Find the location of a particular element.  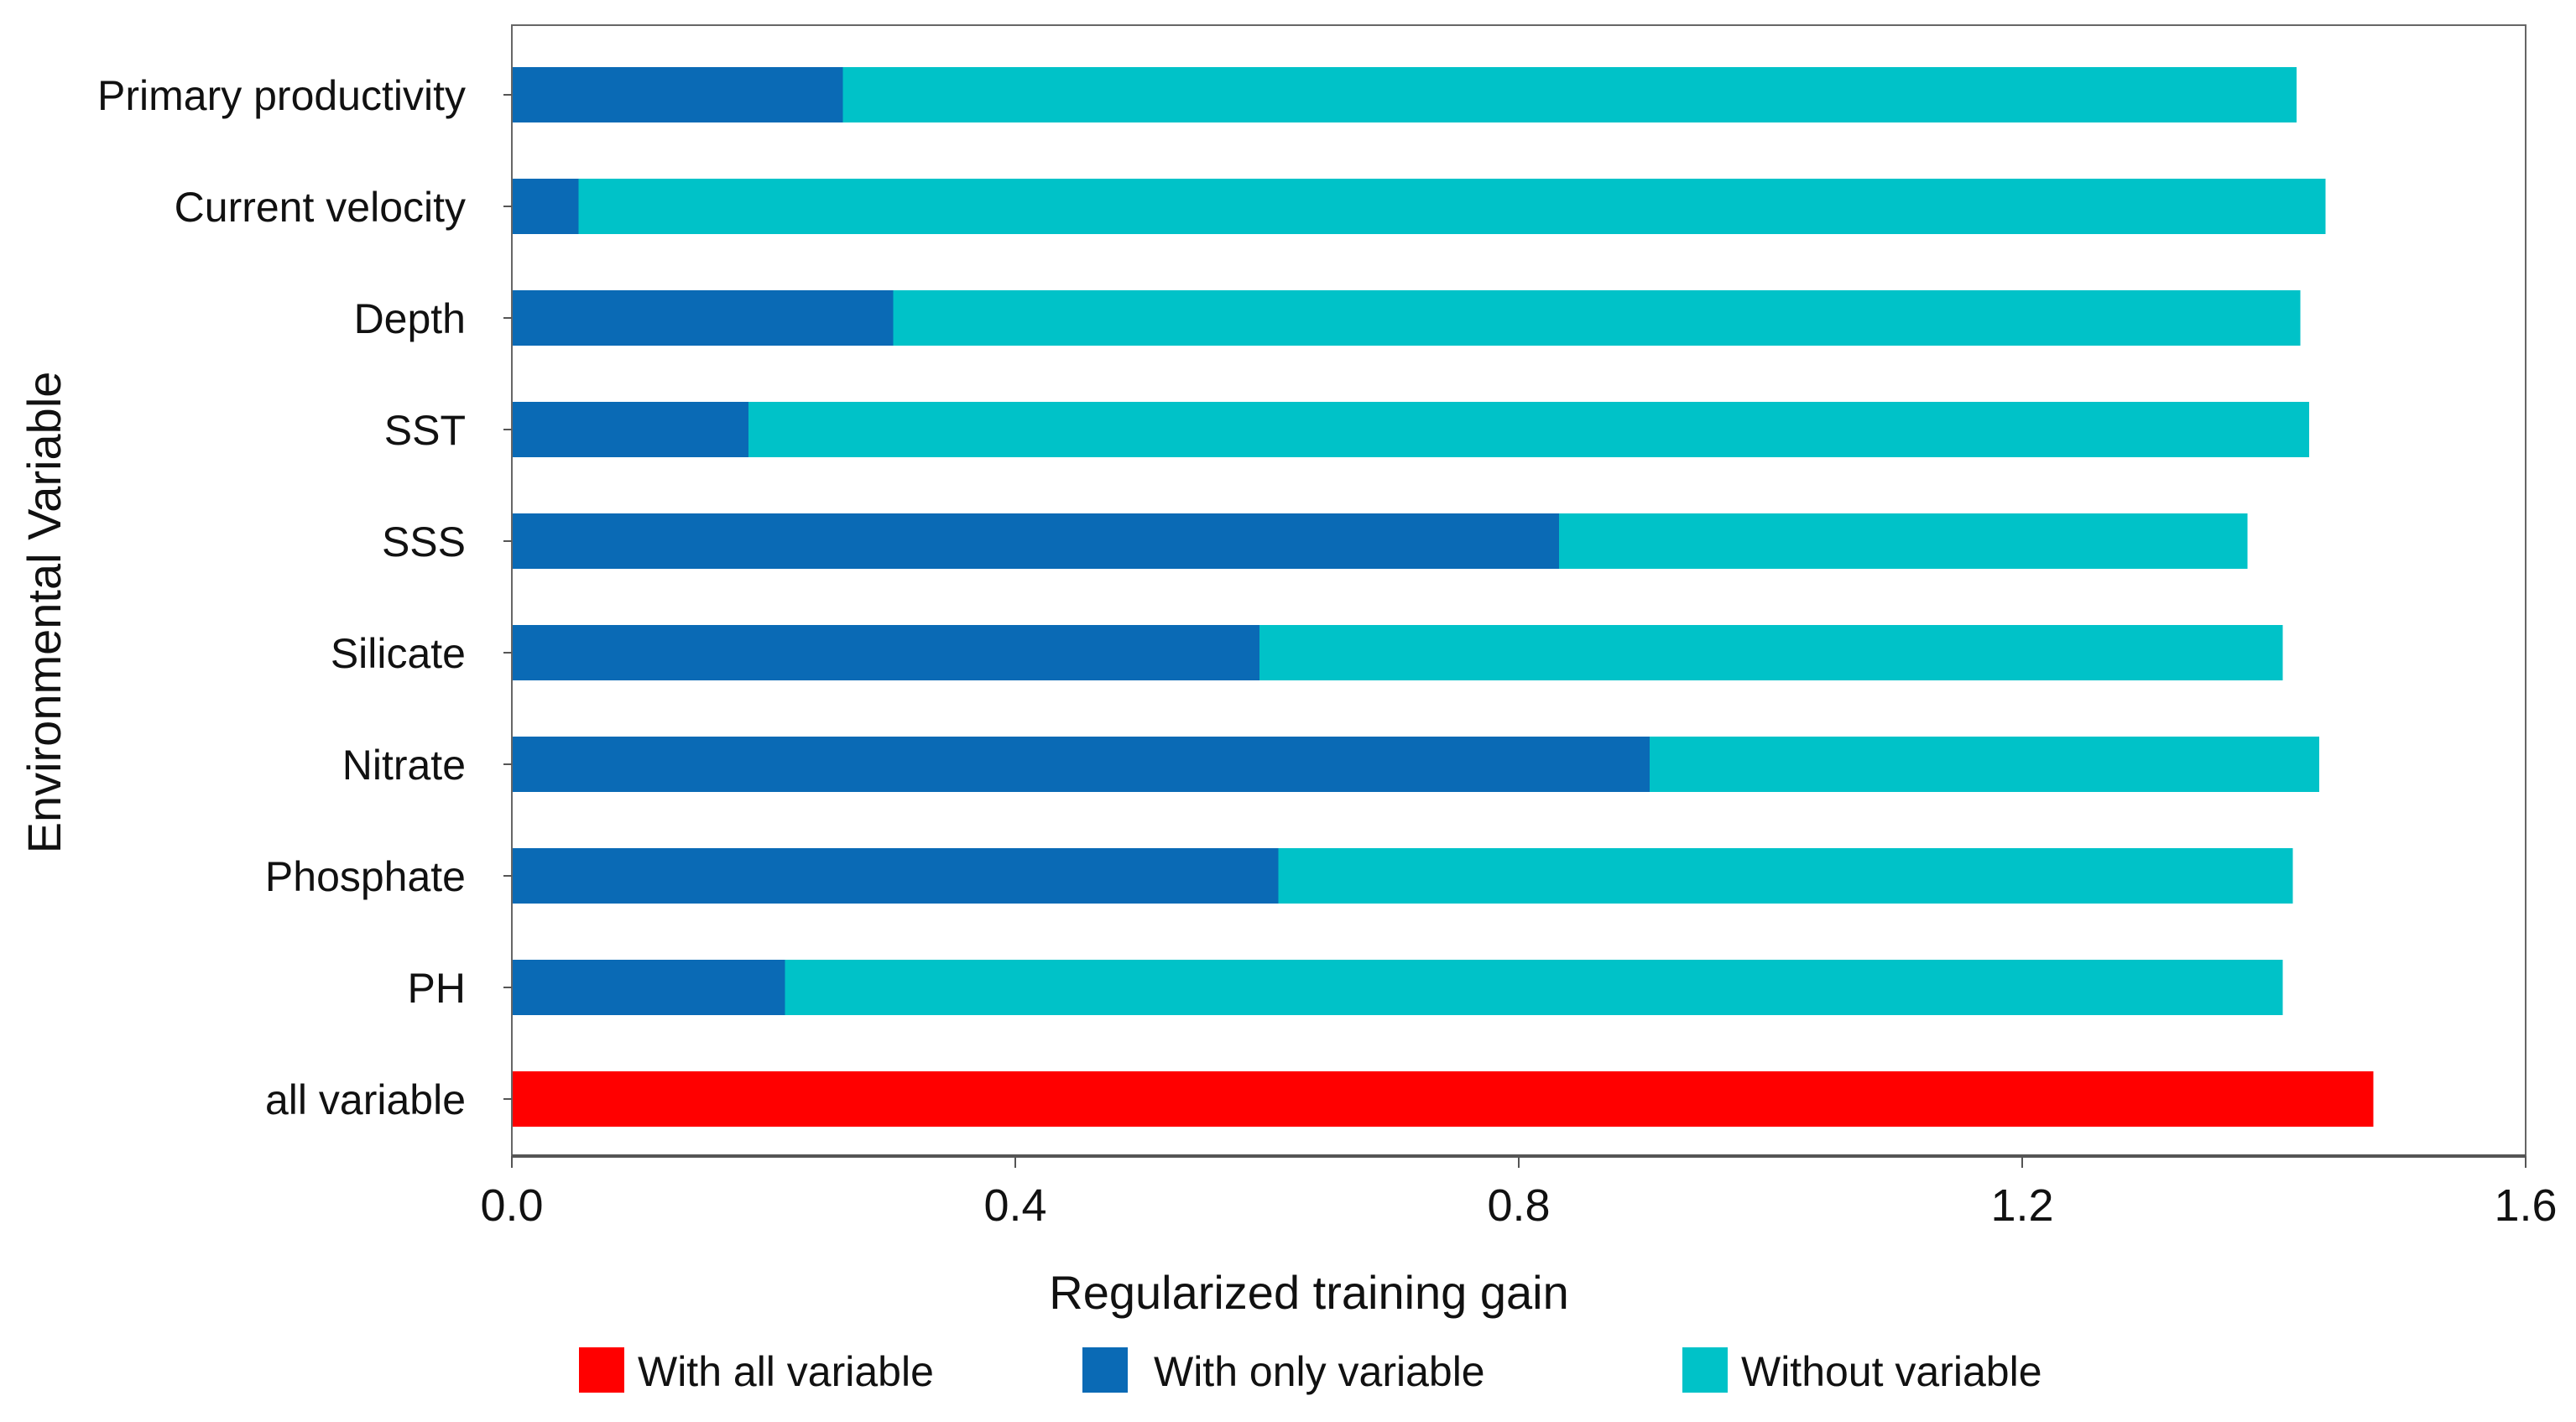

y-tick-label: Silicate is located at coordinates (398, 653).